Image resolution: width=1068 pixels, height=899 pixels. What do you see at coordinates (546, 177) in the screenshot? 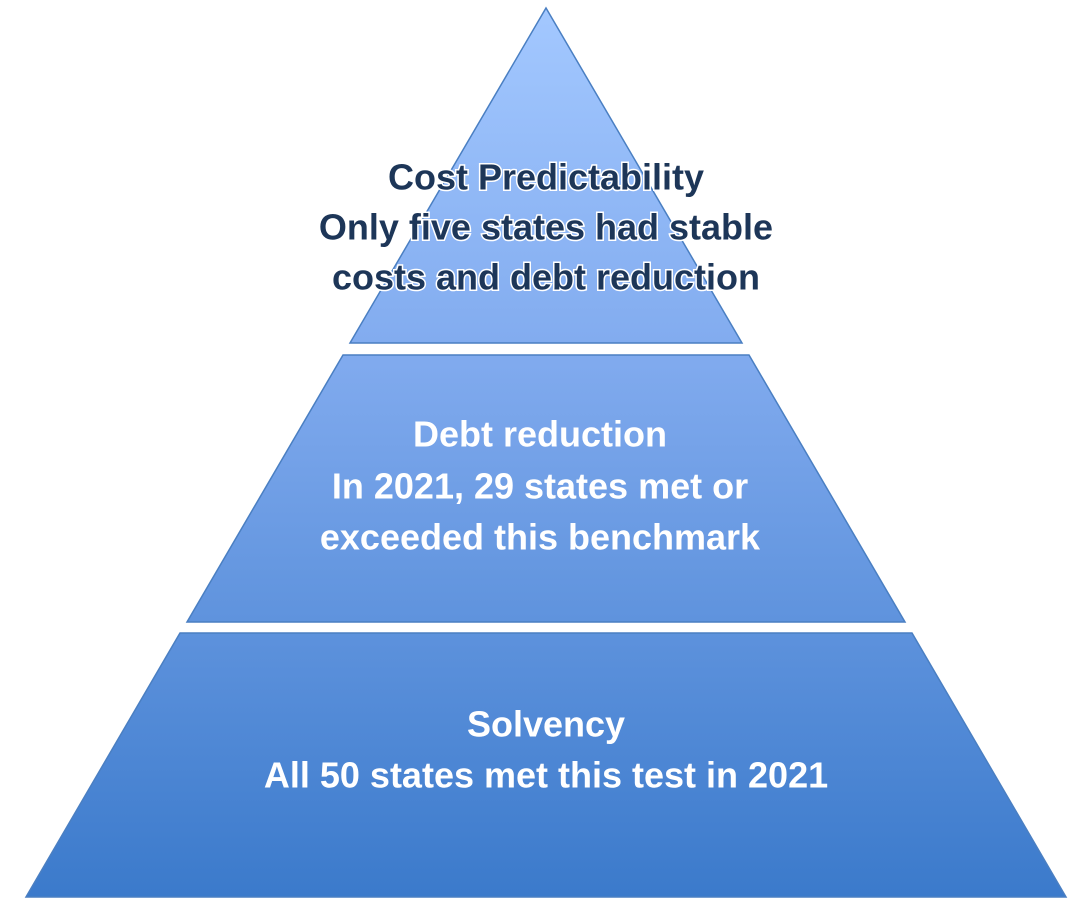
I see `tier-title: Cost Predictability` at bounding box center [546, 177].